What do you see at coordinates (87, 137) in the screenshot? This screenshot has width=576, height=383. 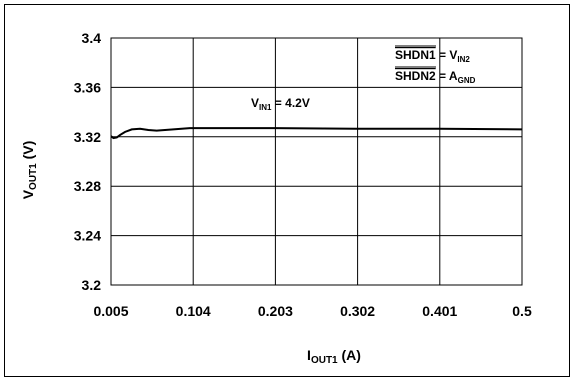 I see `y-tick-label: 3.32` at bounding box center [87, 137].